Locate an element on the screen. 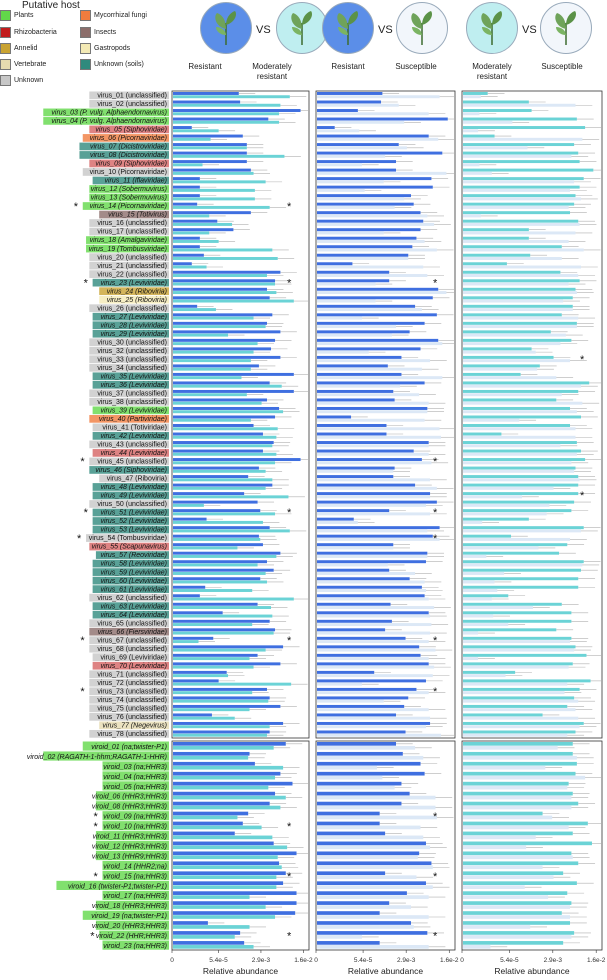  row-label-virus_58: virus_58 (Leviviridae) is located at coordinates (133, 564).